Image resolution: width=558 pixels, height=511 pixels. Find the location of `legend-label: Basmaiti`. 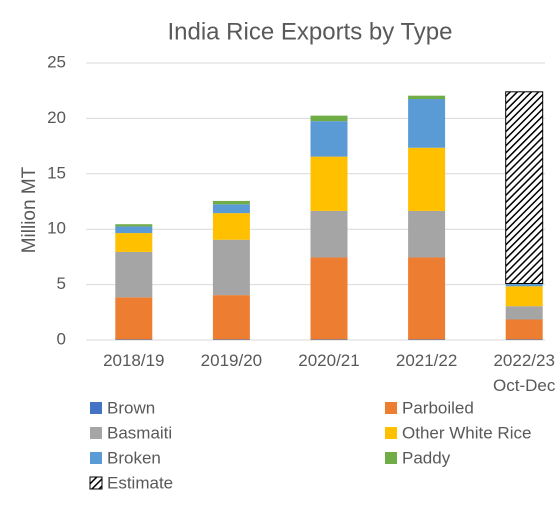

legend-label: Basmaiti is located at coordinates (139, 432).